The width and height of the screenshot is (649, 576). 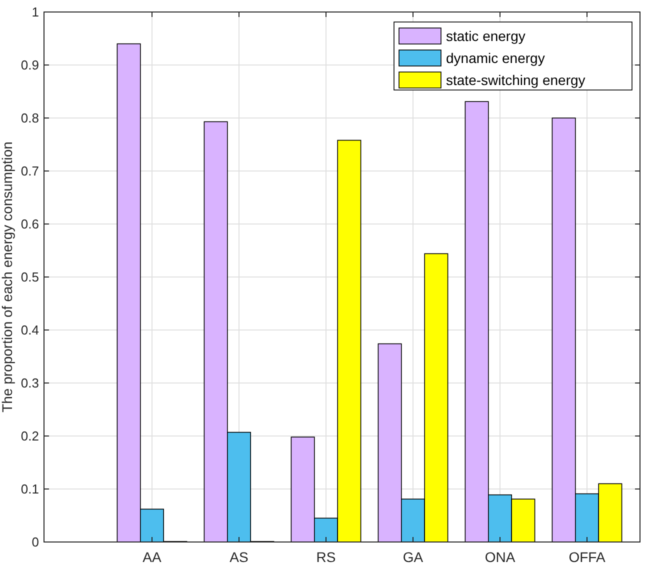 I want to click on y-tick-label: 0.4, so click(x=29, y=330).